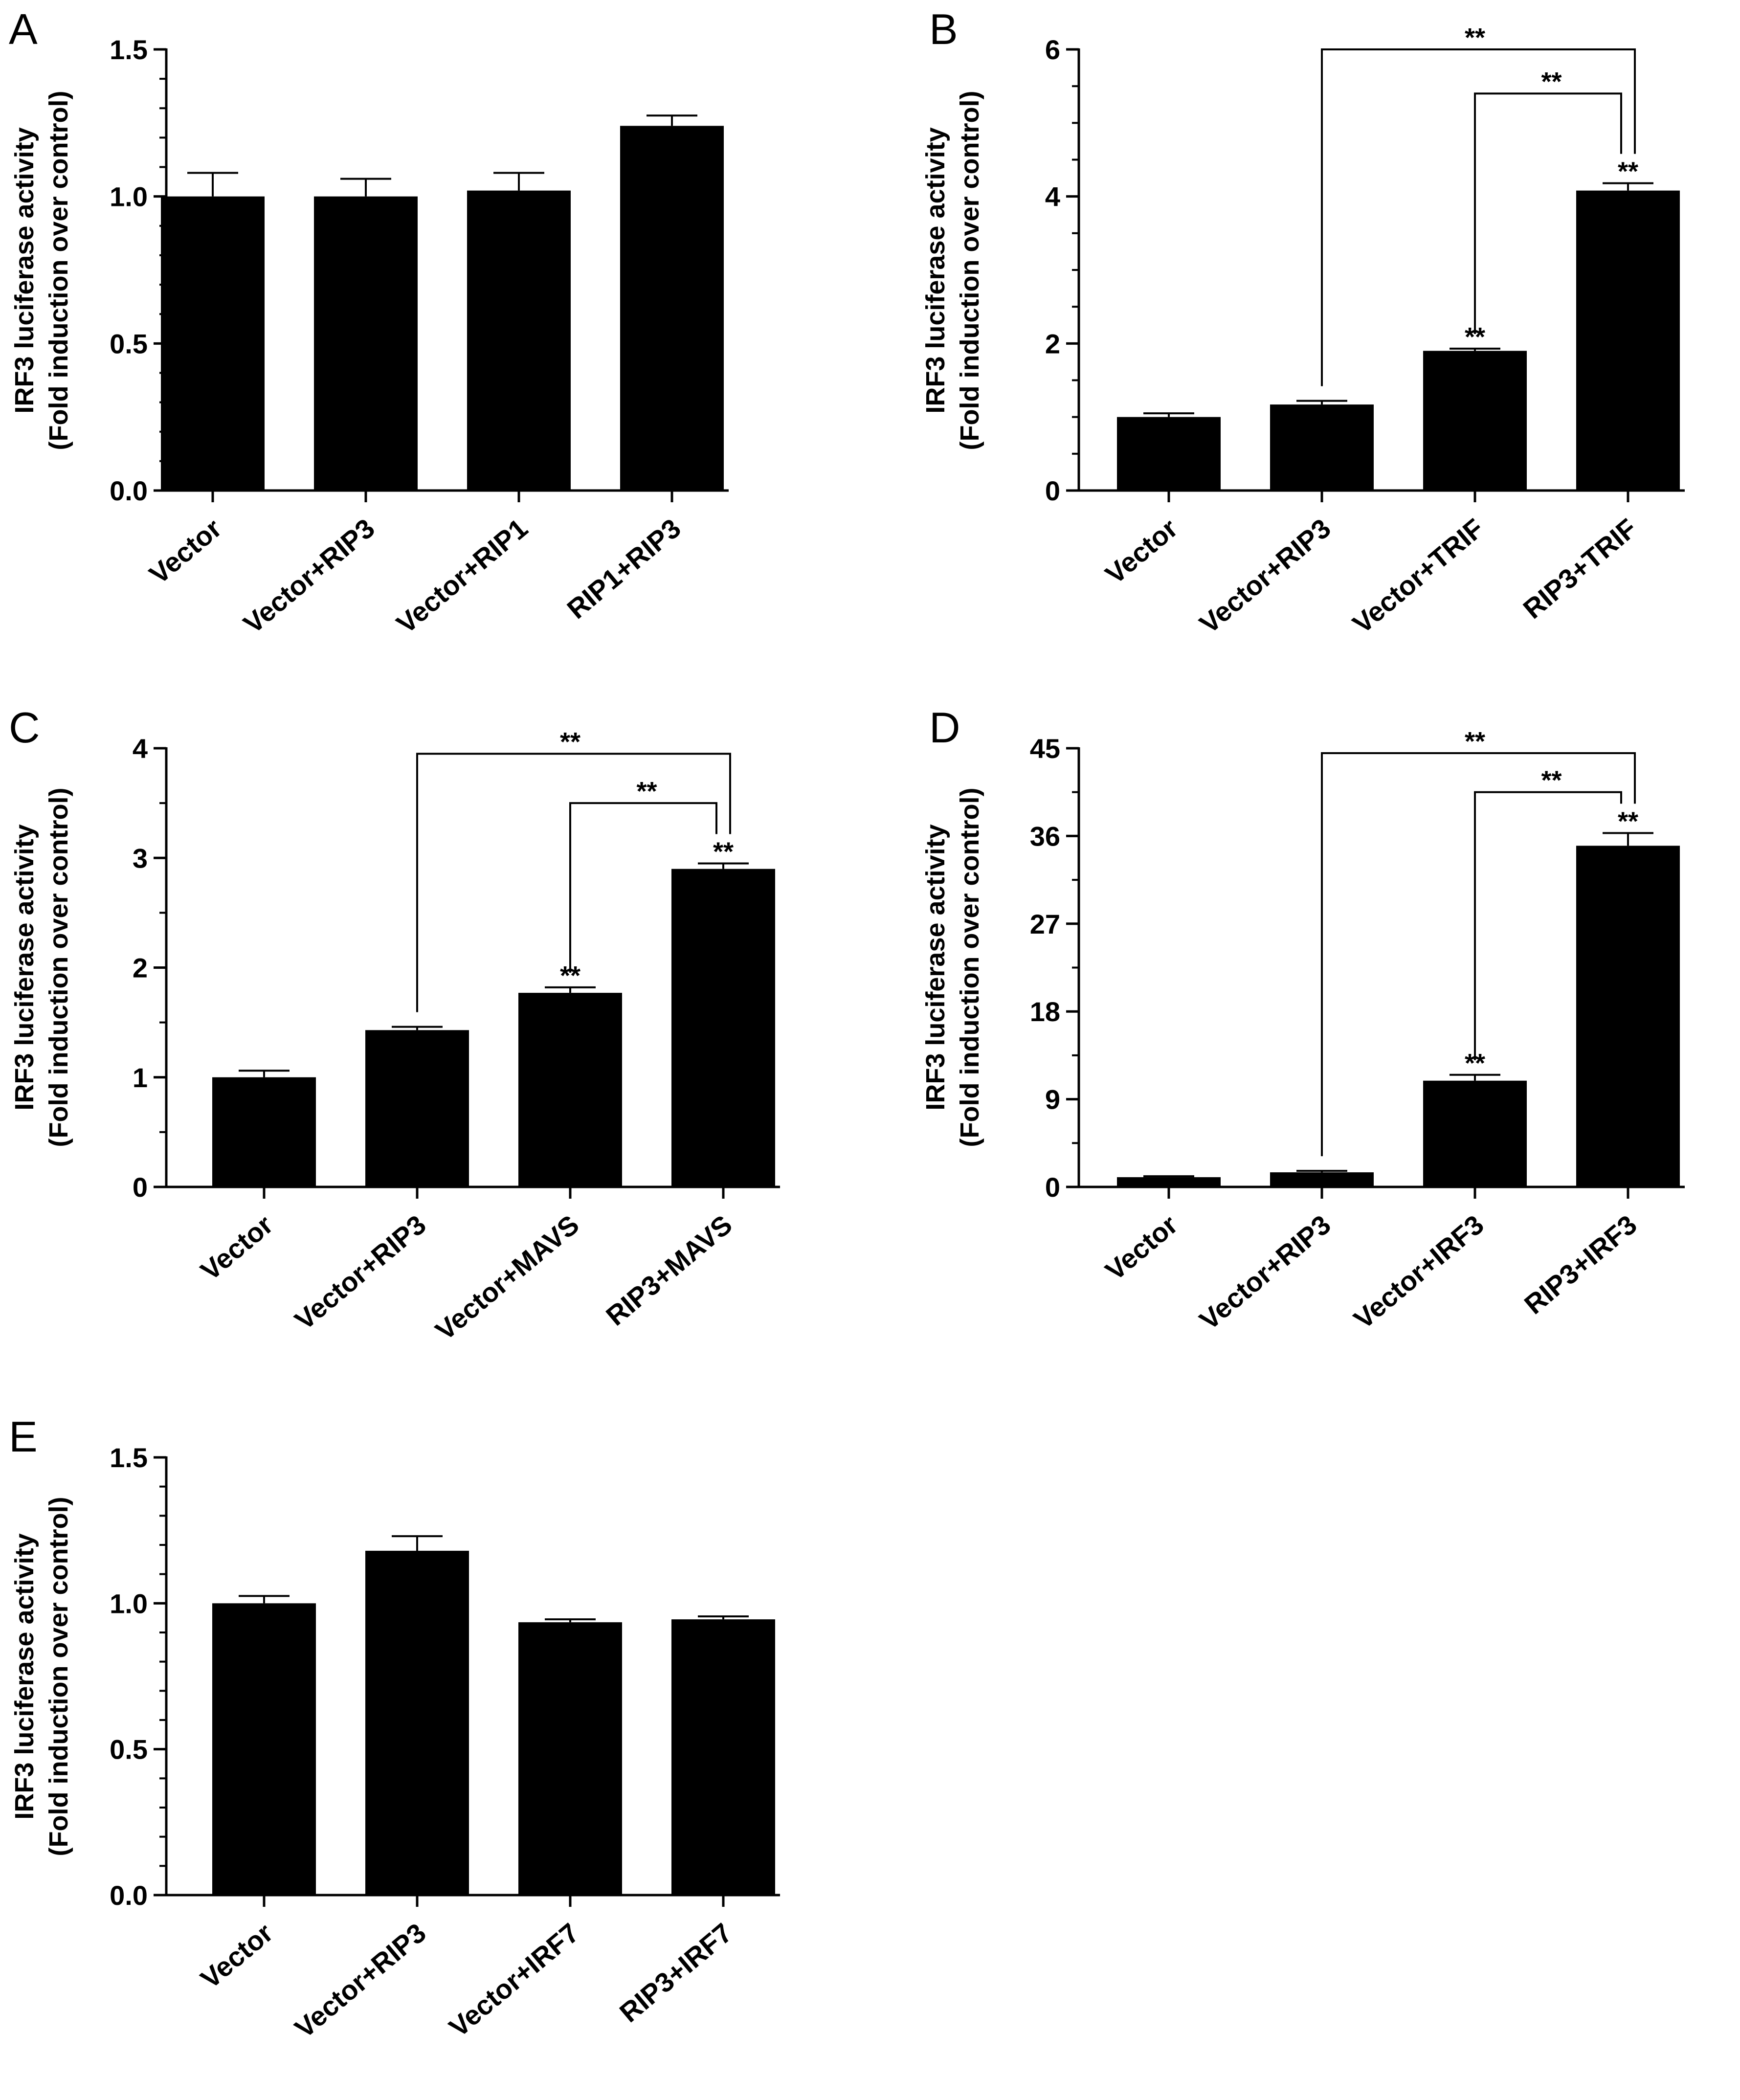 This screenshot has width=1740, height=2100. What do you see at coordinates (140, 858) in the screenshot?
I see `y-tick-label: 3` at bounding box center [140, 858].